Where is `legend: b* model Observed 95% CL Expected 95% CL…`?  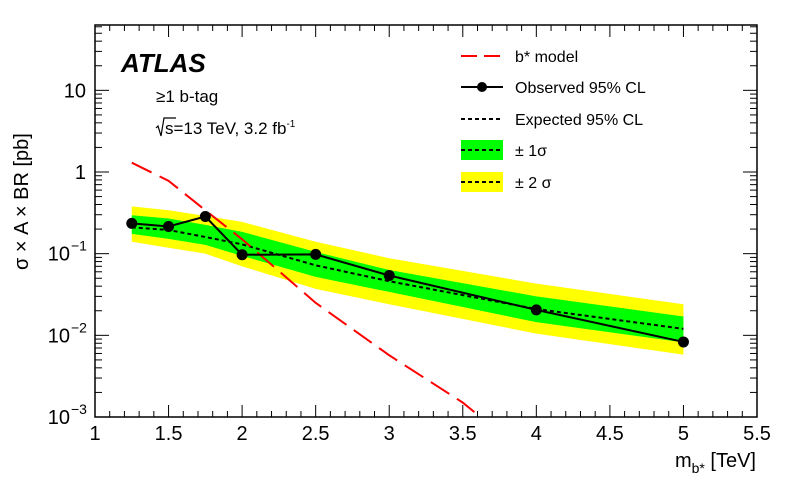 legend: b* model Observed 95% CL Expected 95% CL… is located at coordinates (553, 120).